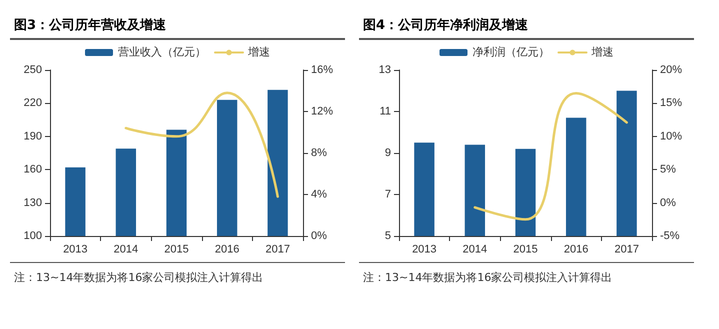 Image resolution: width=719 pixels, height=329 pixels. What do you see at coordinates (387, 236) in the screenshot?
I see `y-tick-label: 5` at bounding box center [387, 236].